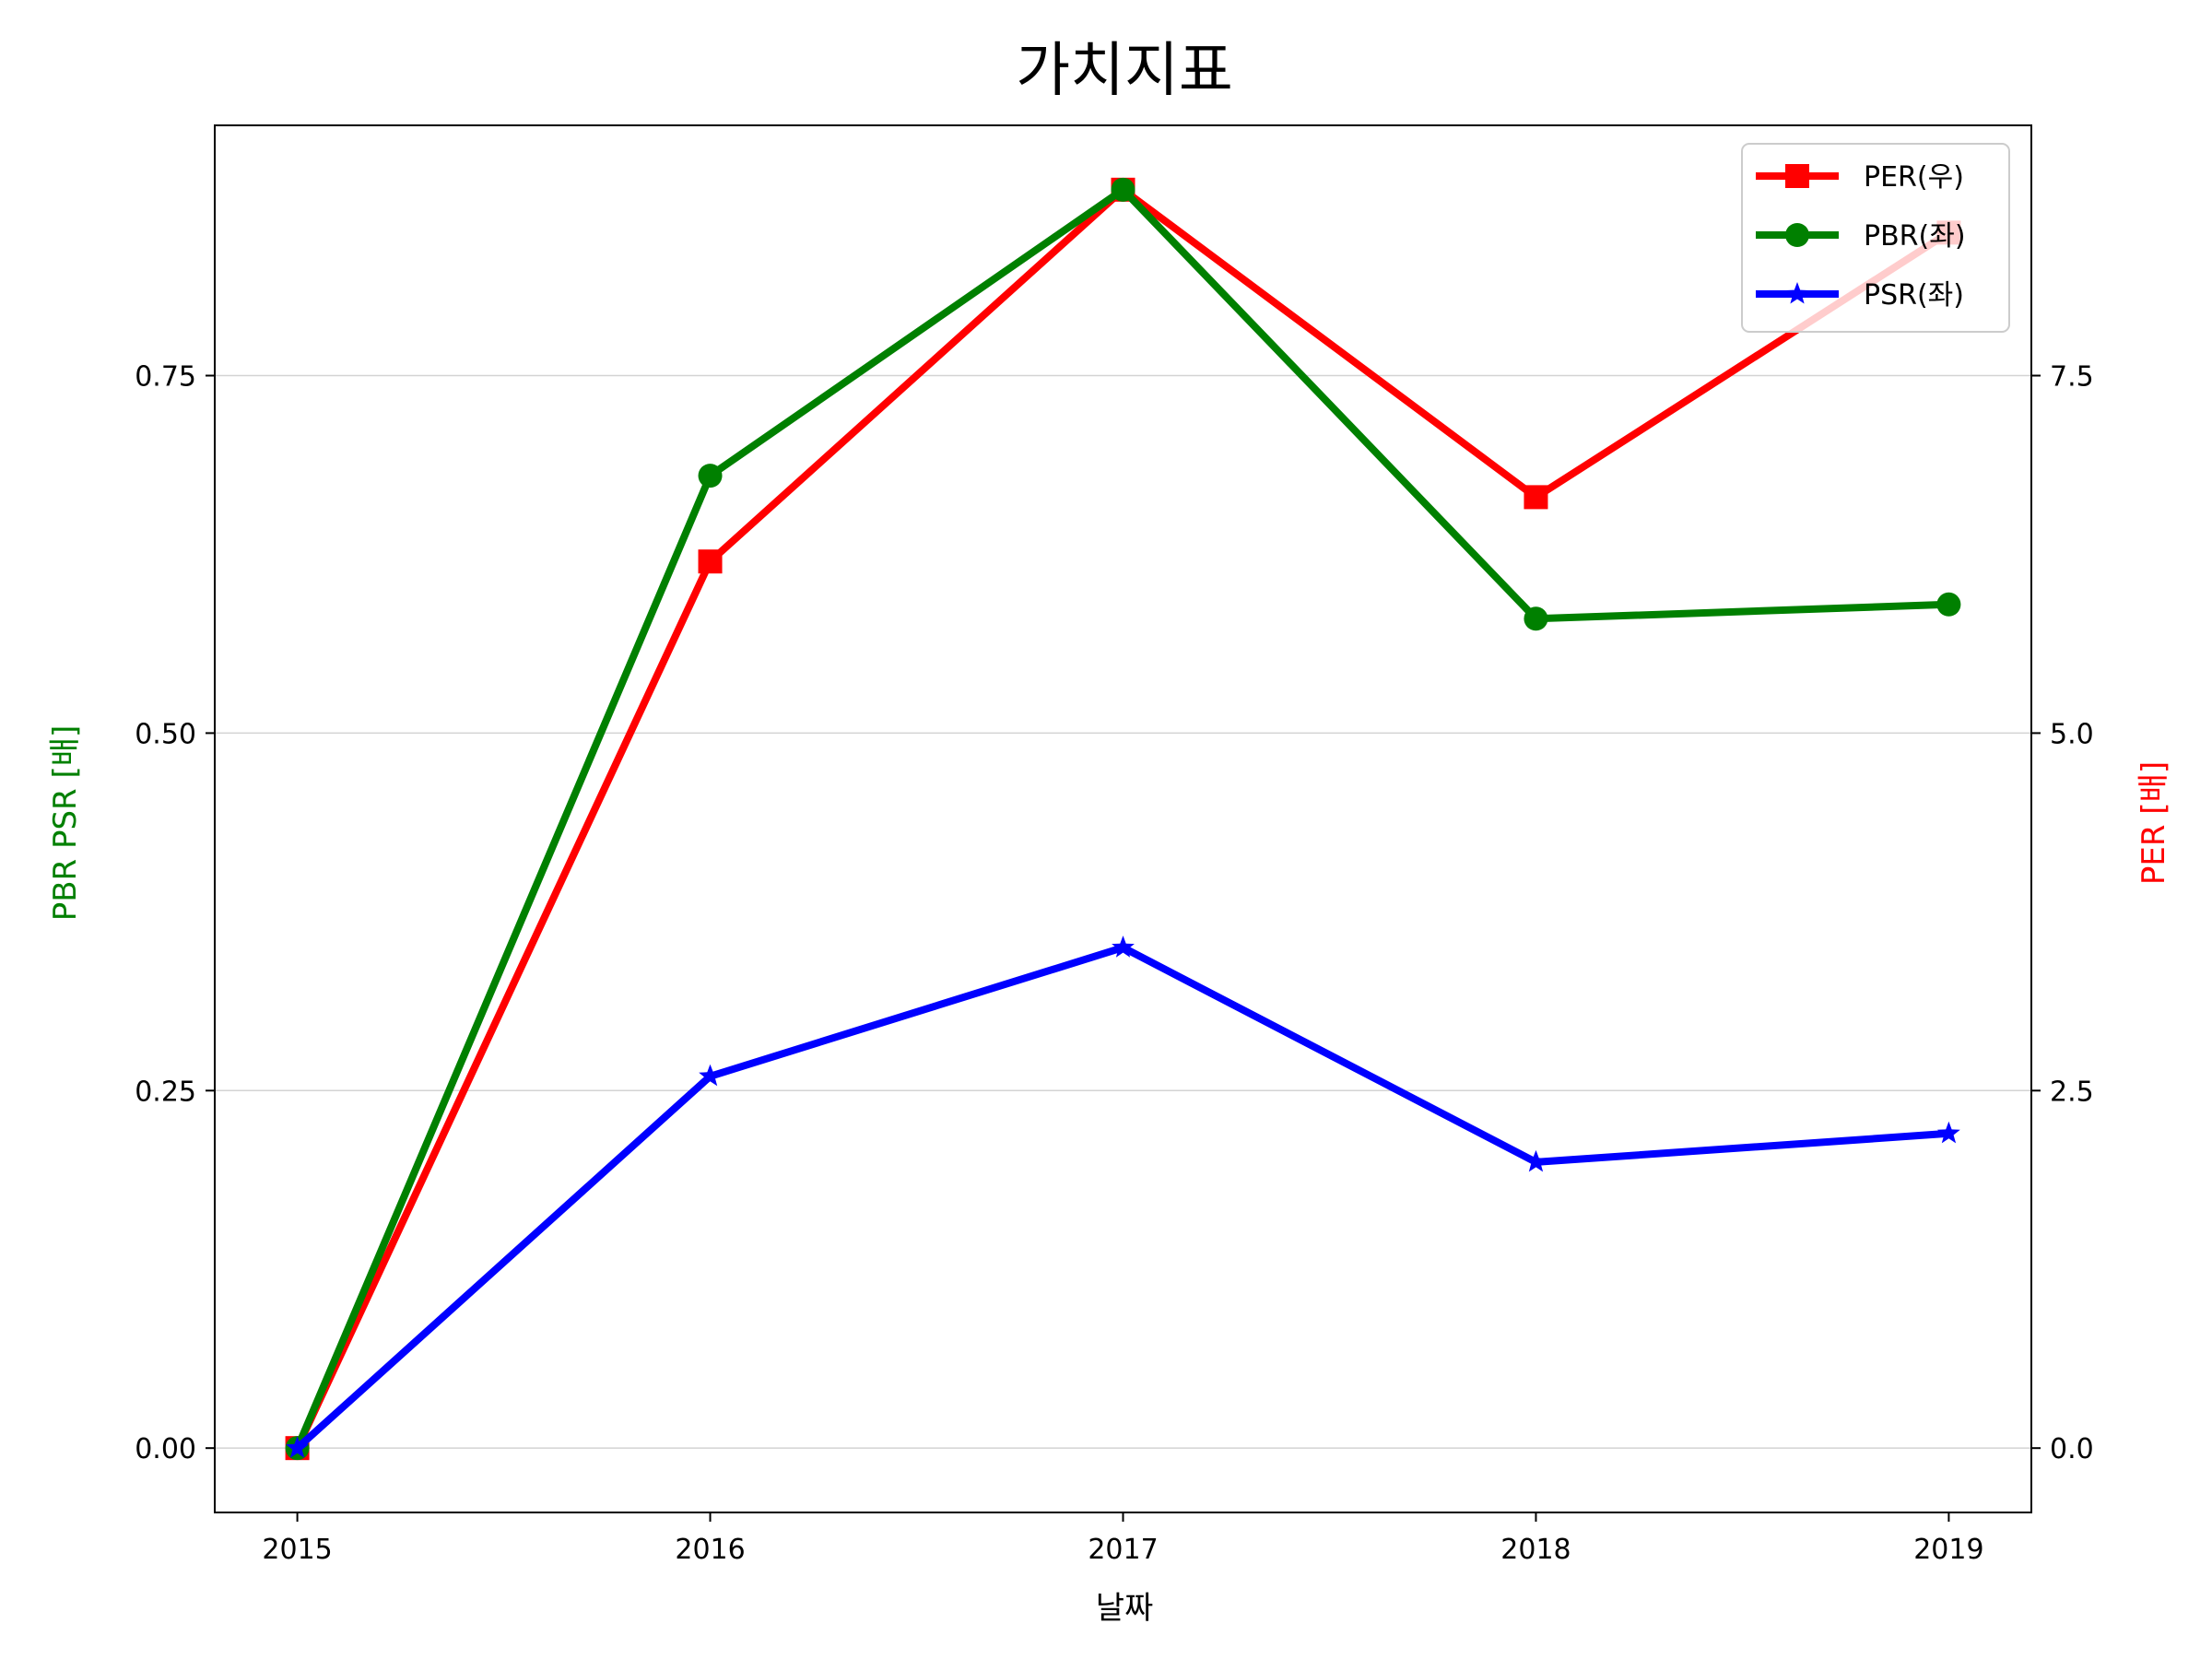 The height and width of the screenshot is (1659, 2212). I want to click on legend-label-pbr: PBR(좌), so click(1915, 236).